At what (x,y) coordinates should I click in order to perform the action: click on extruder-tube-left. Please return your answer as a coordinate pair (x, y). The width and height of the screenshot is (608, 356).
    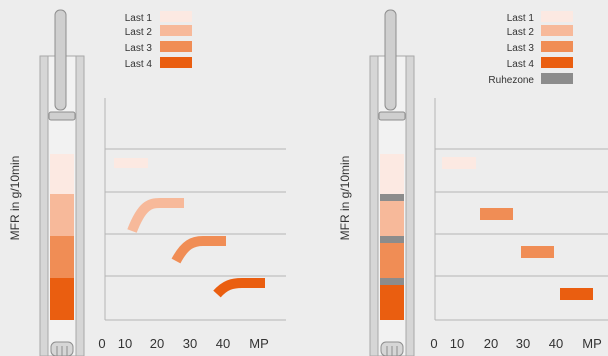
    Looking at the image, I should click on (62, 182).